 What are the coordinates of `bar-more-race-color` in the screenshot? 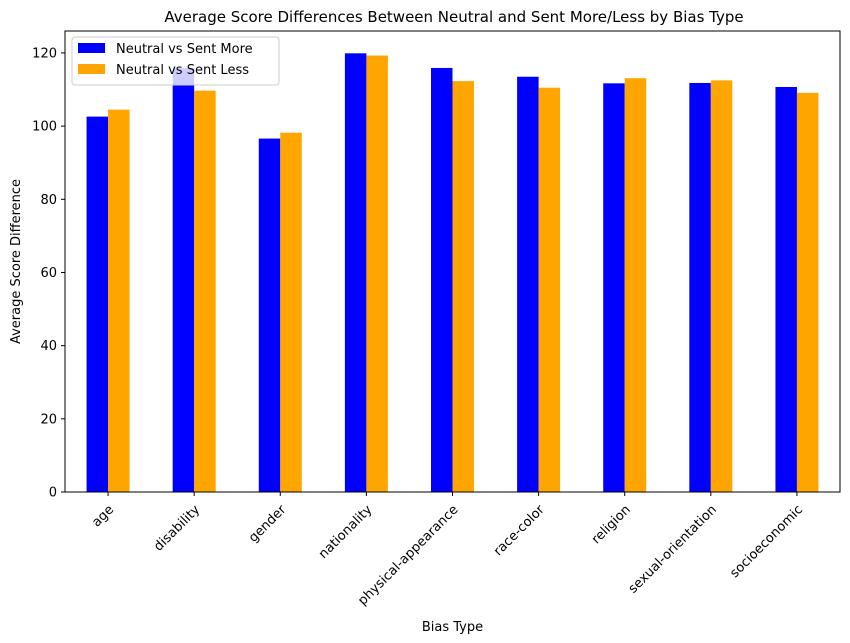 It's located at (528, 284).